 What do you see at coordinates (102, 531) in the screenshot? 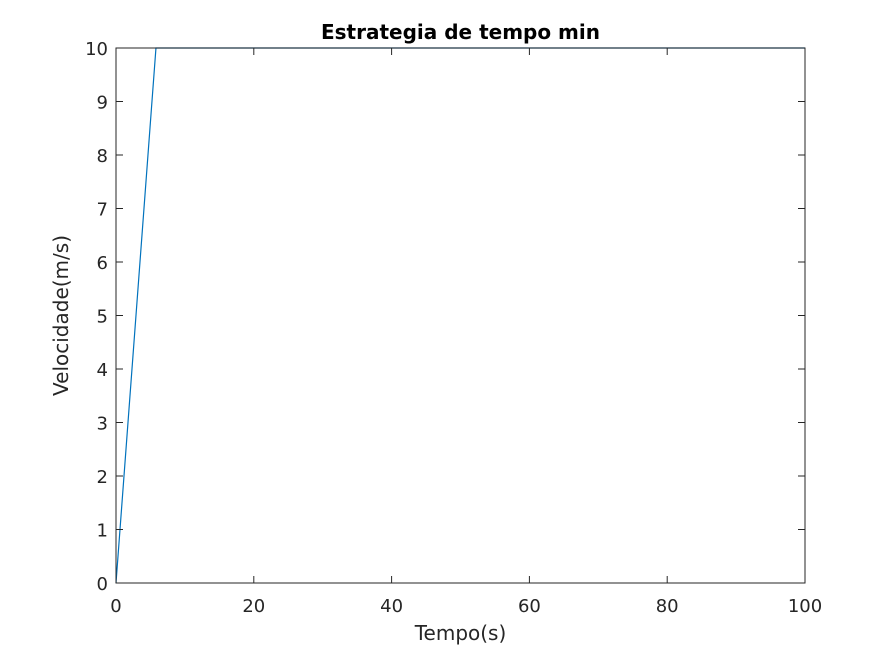
I see `y-tick-label: 1` at bounding box center [102, 531].